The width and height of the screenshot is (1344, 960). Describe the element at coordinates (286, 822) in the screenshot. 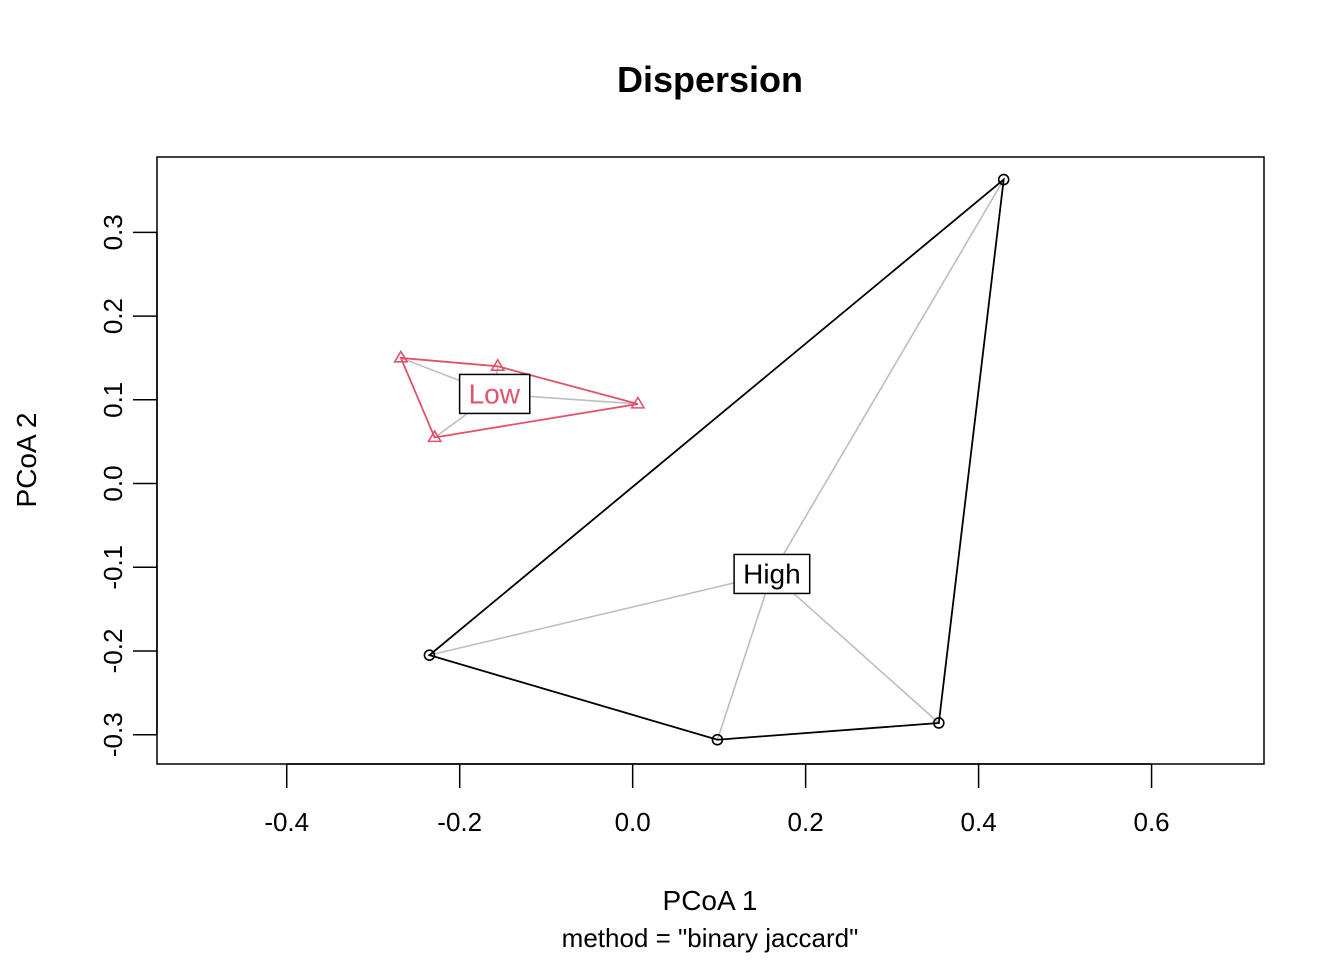

I see `x-tick-label: -0.4` at that location.